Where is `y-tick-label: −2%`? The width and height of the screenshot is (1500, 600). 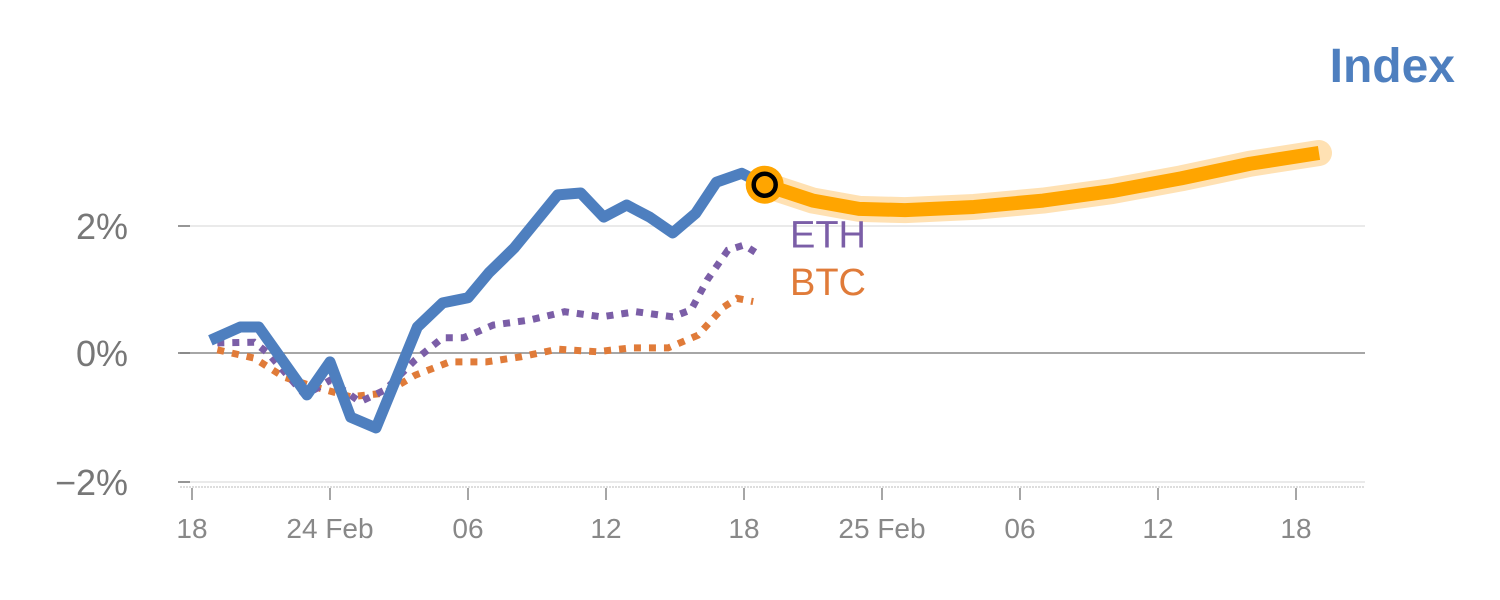
y-tick-label: −2% is located at coordinates (91, 482).